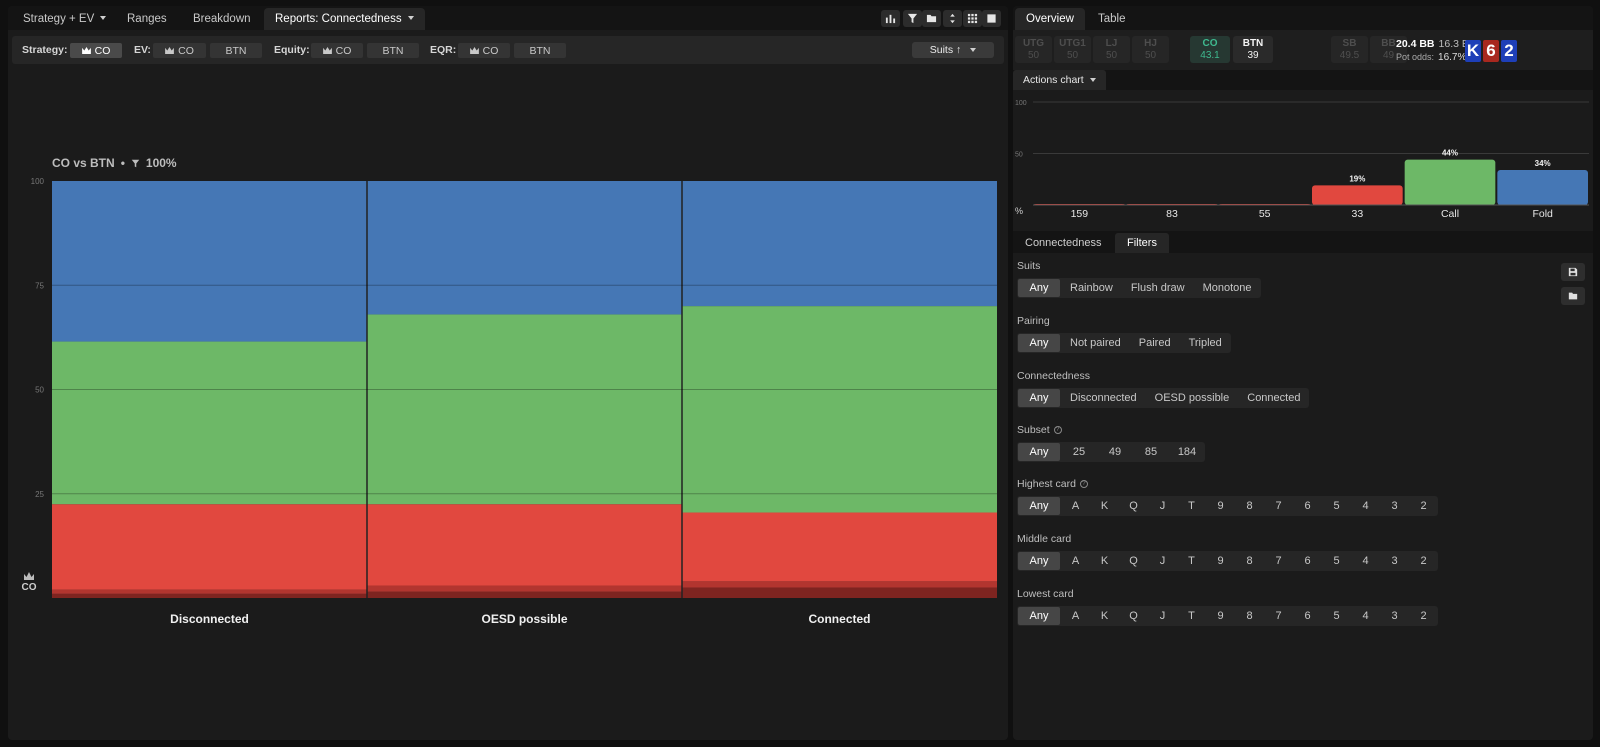 The image size is (1600, 747). What do you see at coordinates (179, 50) in the screenshot?
I see `ev-co-button: CO` at bounding box center [179, 50].